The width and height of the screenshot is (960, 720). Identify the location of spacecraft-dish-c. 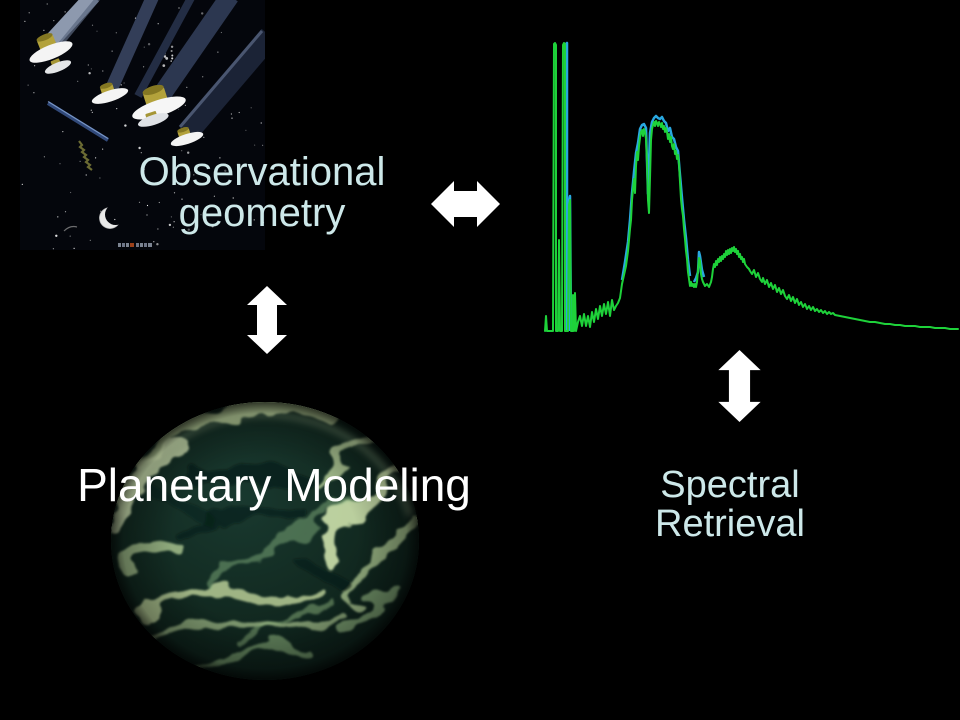
(159, 102).